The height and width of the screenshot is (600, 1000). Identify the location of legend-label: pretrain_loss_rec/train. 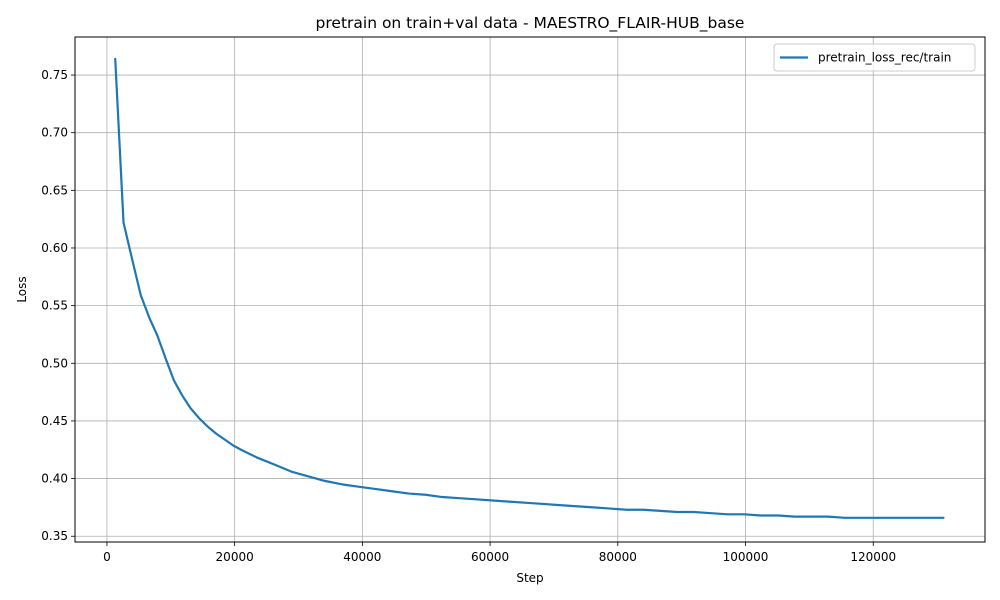
(884, 58).